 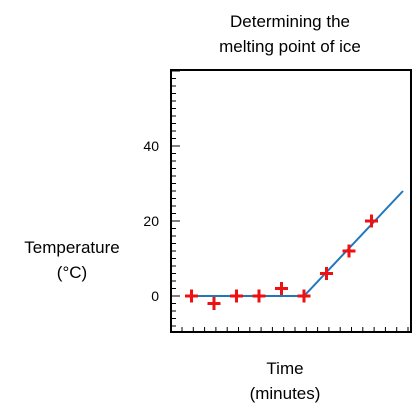 I want to click on y-tick-label: 20, so click(x=151, y=221).